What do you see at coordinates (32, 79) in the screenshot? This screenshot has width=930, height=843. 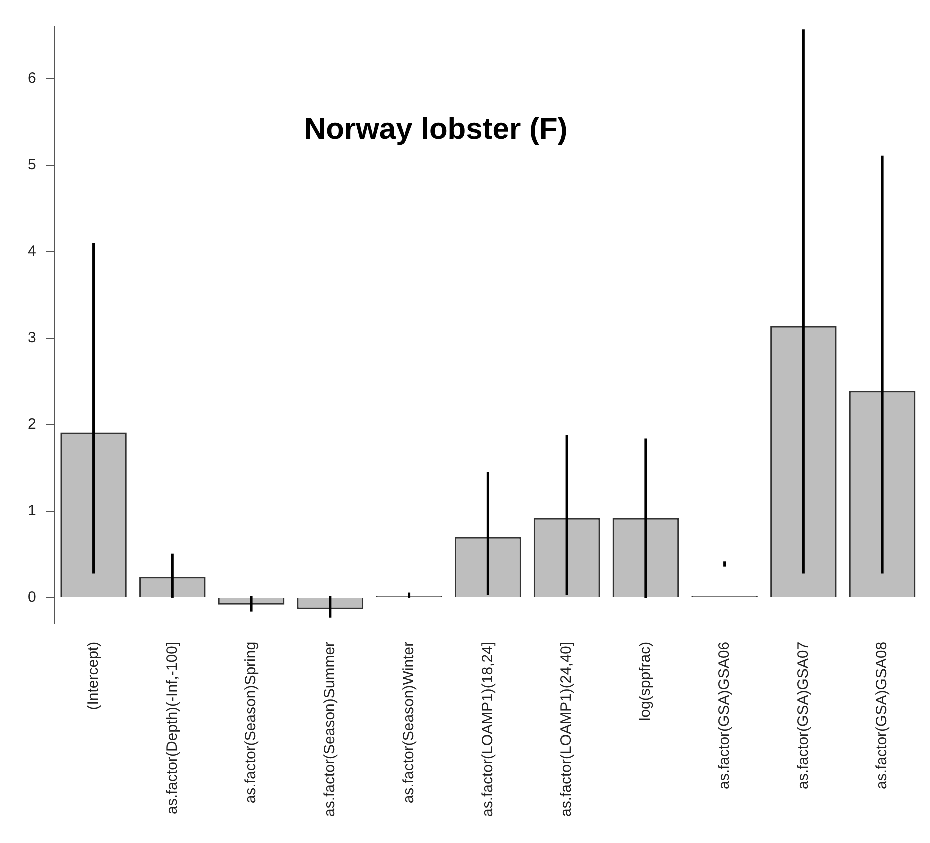 I see `y-tick-label: 6` at bounding box center [32, 79].